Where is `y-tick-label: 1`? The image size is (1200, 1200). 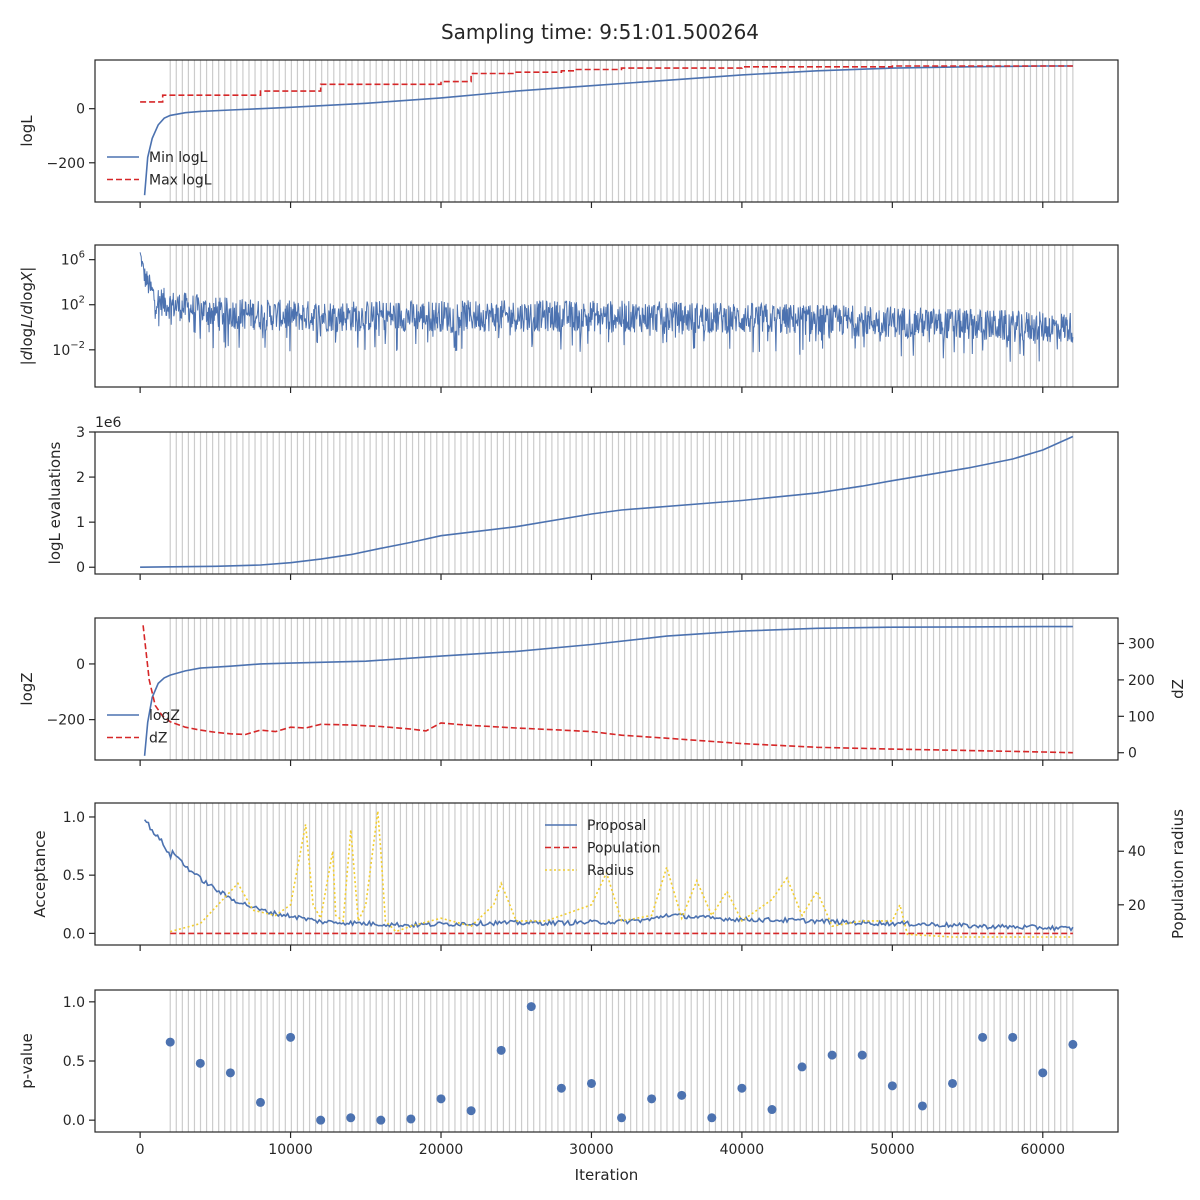
y-tick-label: 1 is located at coordinates (80, 523).